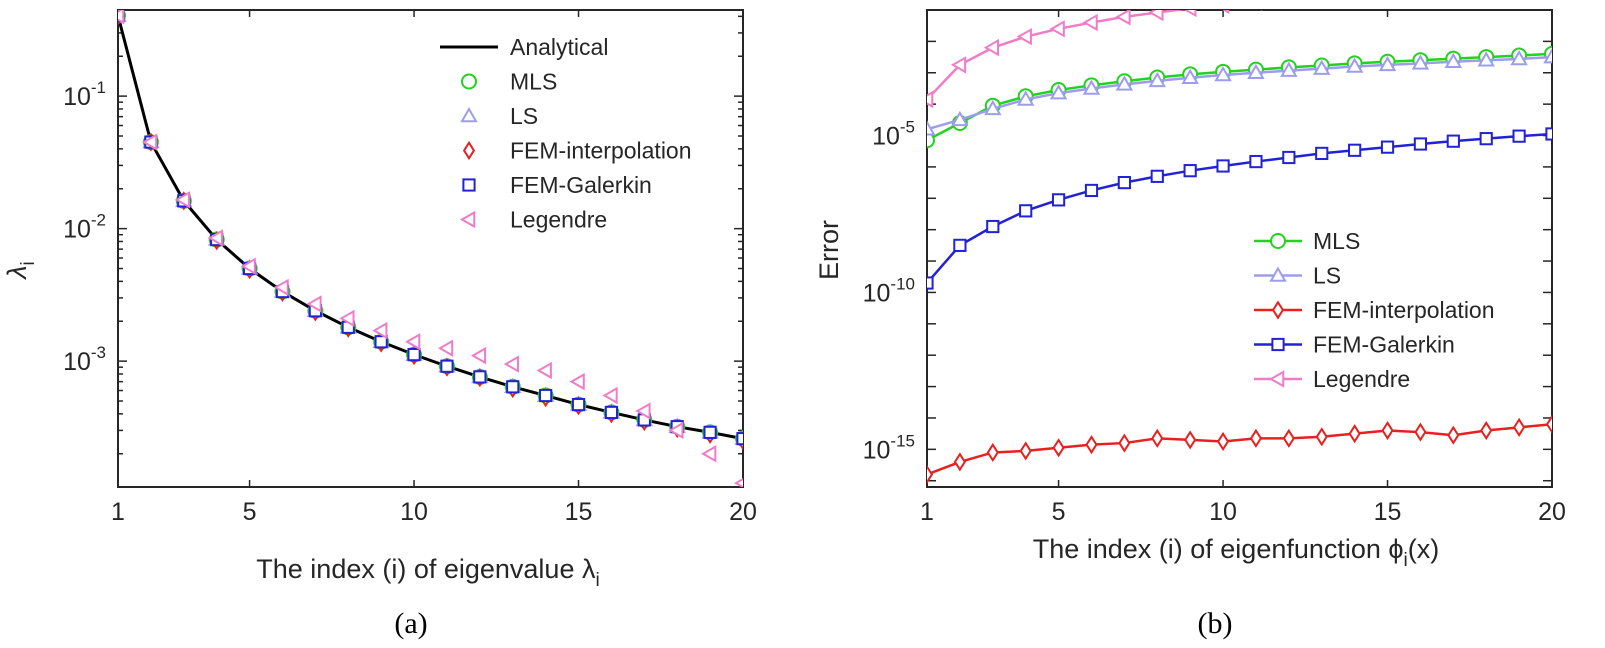 The image size is (1605, 648). Describe the element at coordinates (1215, 623) in the screenshot. I see `panel-b-caption: (b)` at that location.